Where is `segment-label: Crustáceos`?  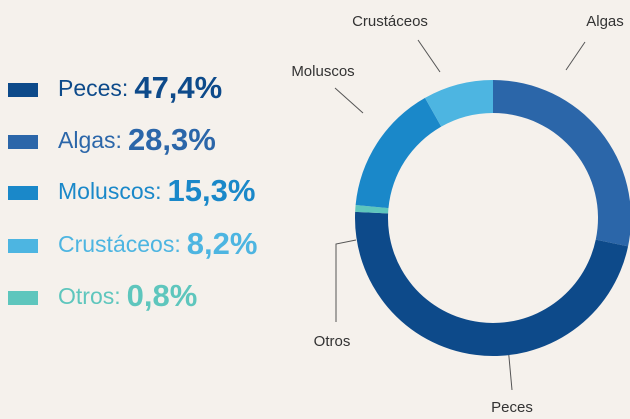 segment-label: Crustáceos is located at coordinates (390, 21).